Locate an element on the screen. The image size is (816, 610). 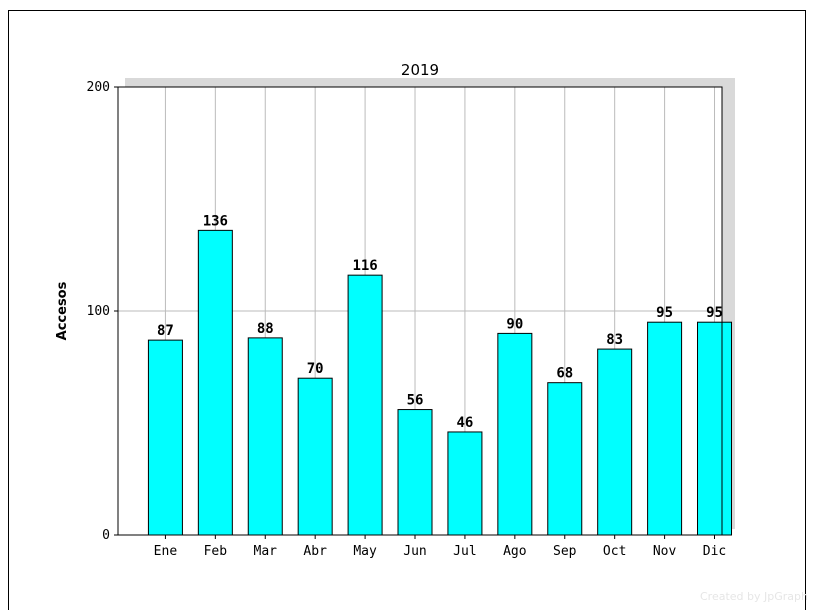
data-label: 136 is located at coordinates (215, 221).